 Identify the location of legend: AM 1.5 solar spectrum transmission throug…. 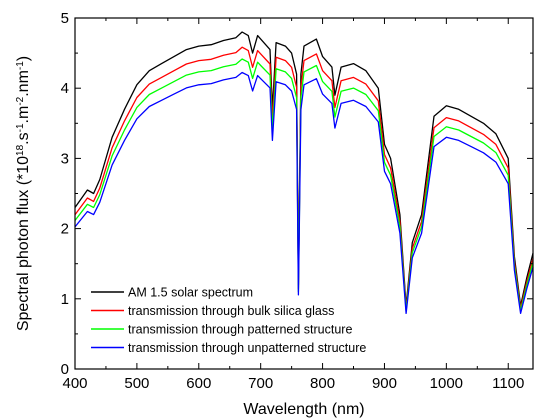
(228, 320).